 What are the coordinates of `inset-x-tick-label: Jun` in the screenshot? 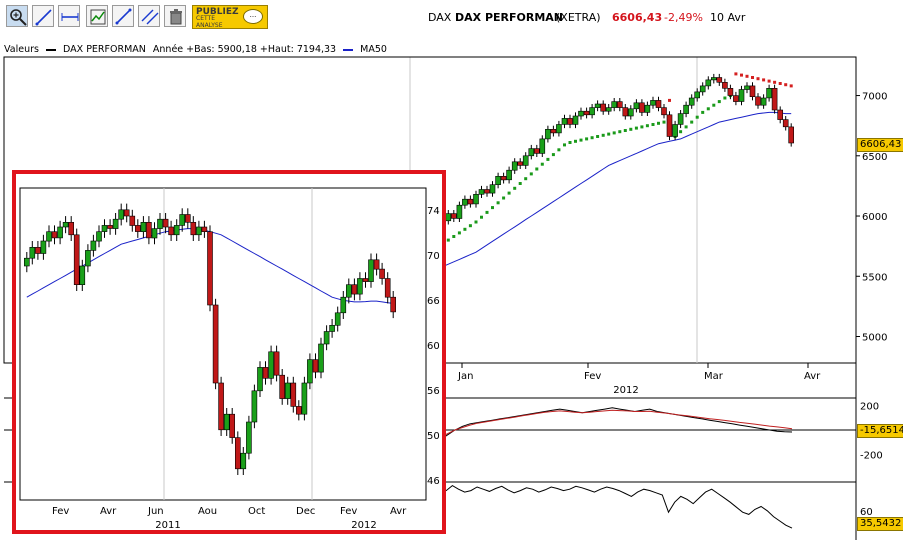 It's located at (155, 511).